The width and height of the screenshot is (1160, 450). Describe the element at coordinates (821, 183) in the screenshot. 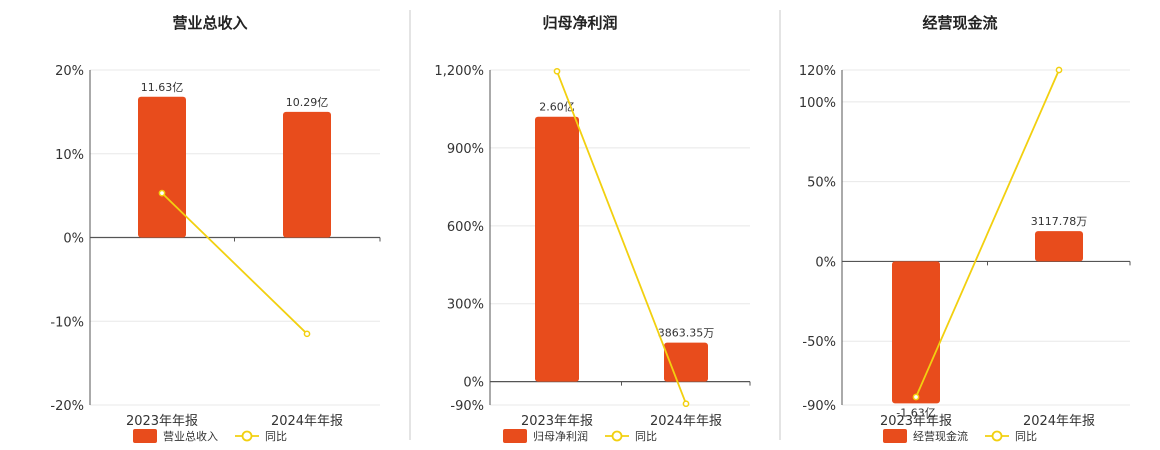

I see `y-tick-label: 50%` at that location.